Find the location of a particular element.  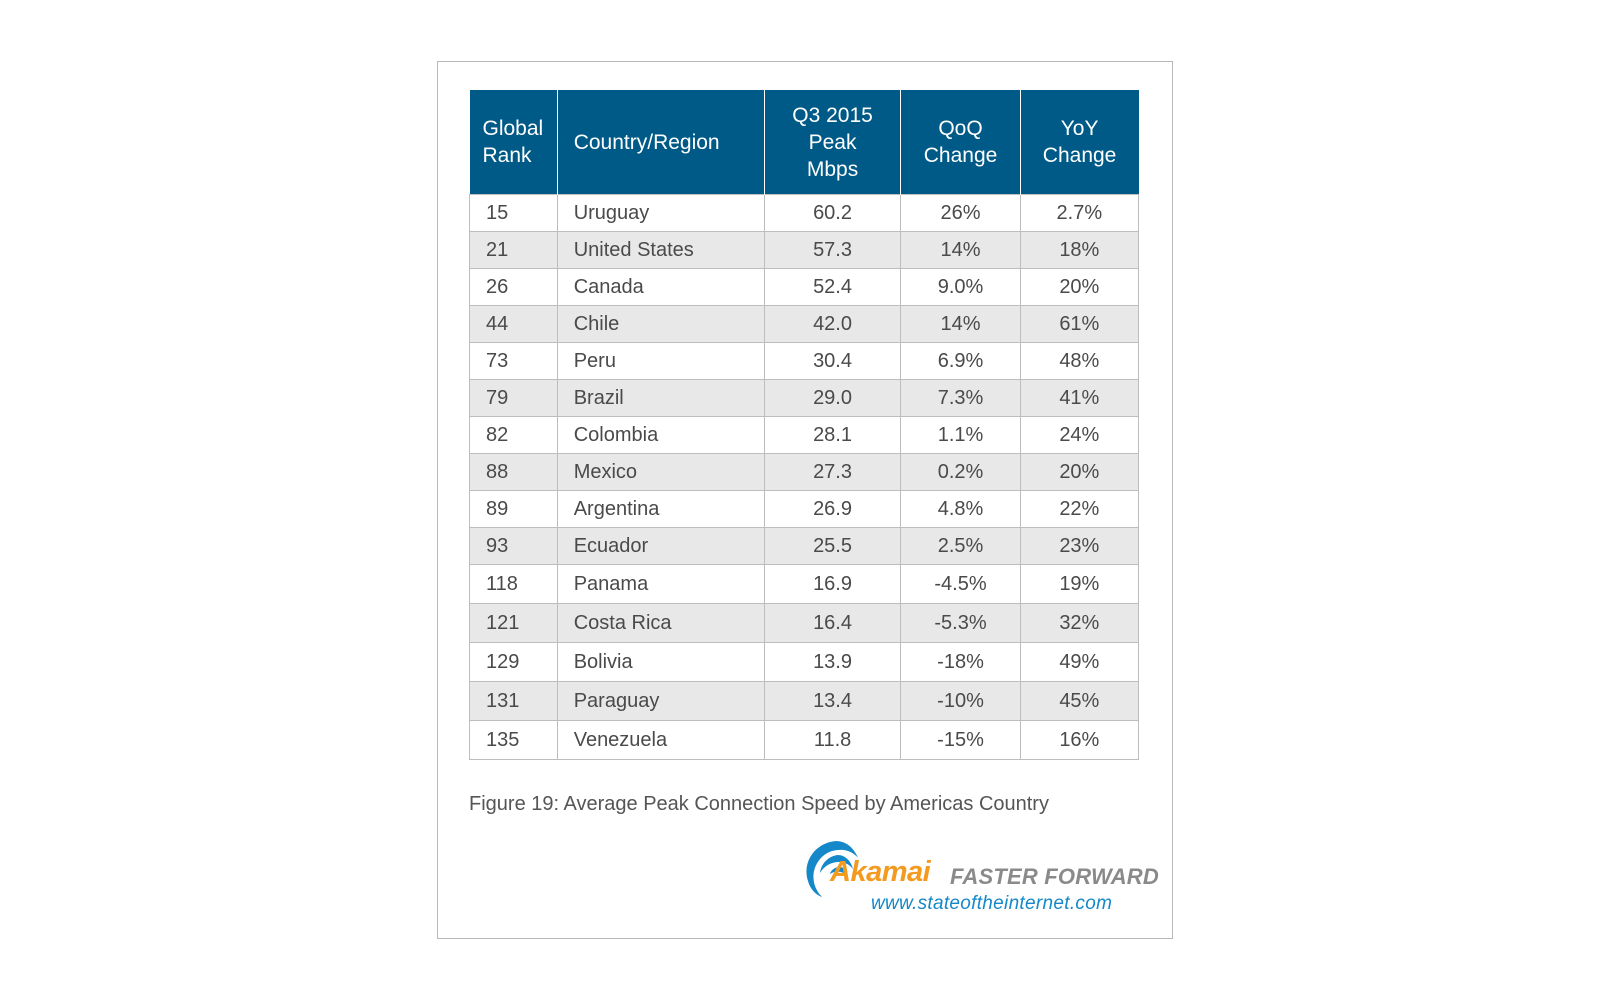

cell-peak-mbps: 26.9 is located at coordinates (832, 509).